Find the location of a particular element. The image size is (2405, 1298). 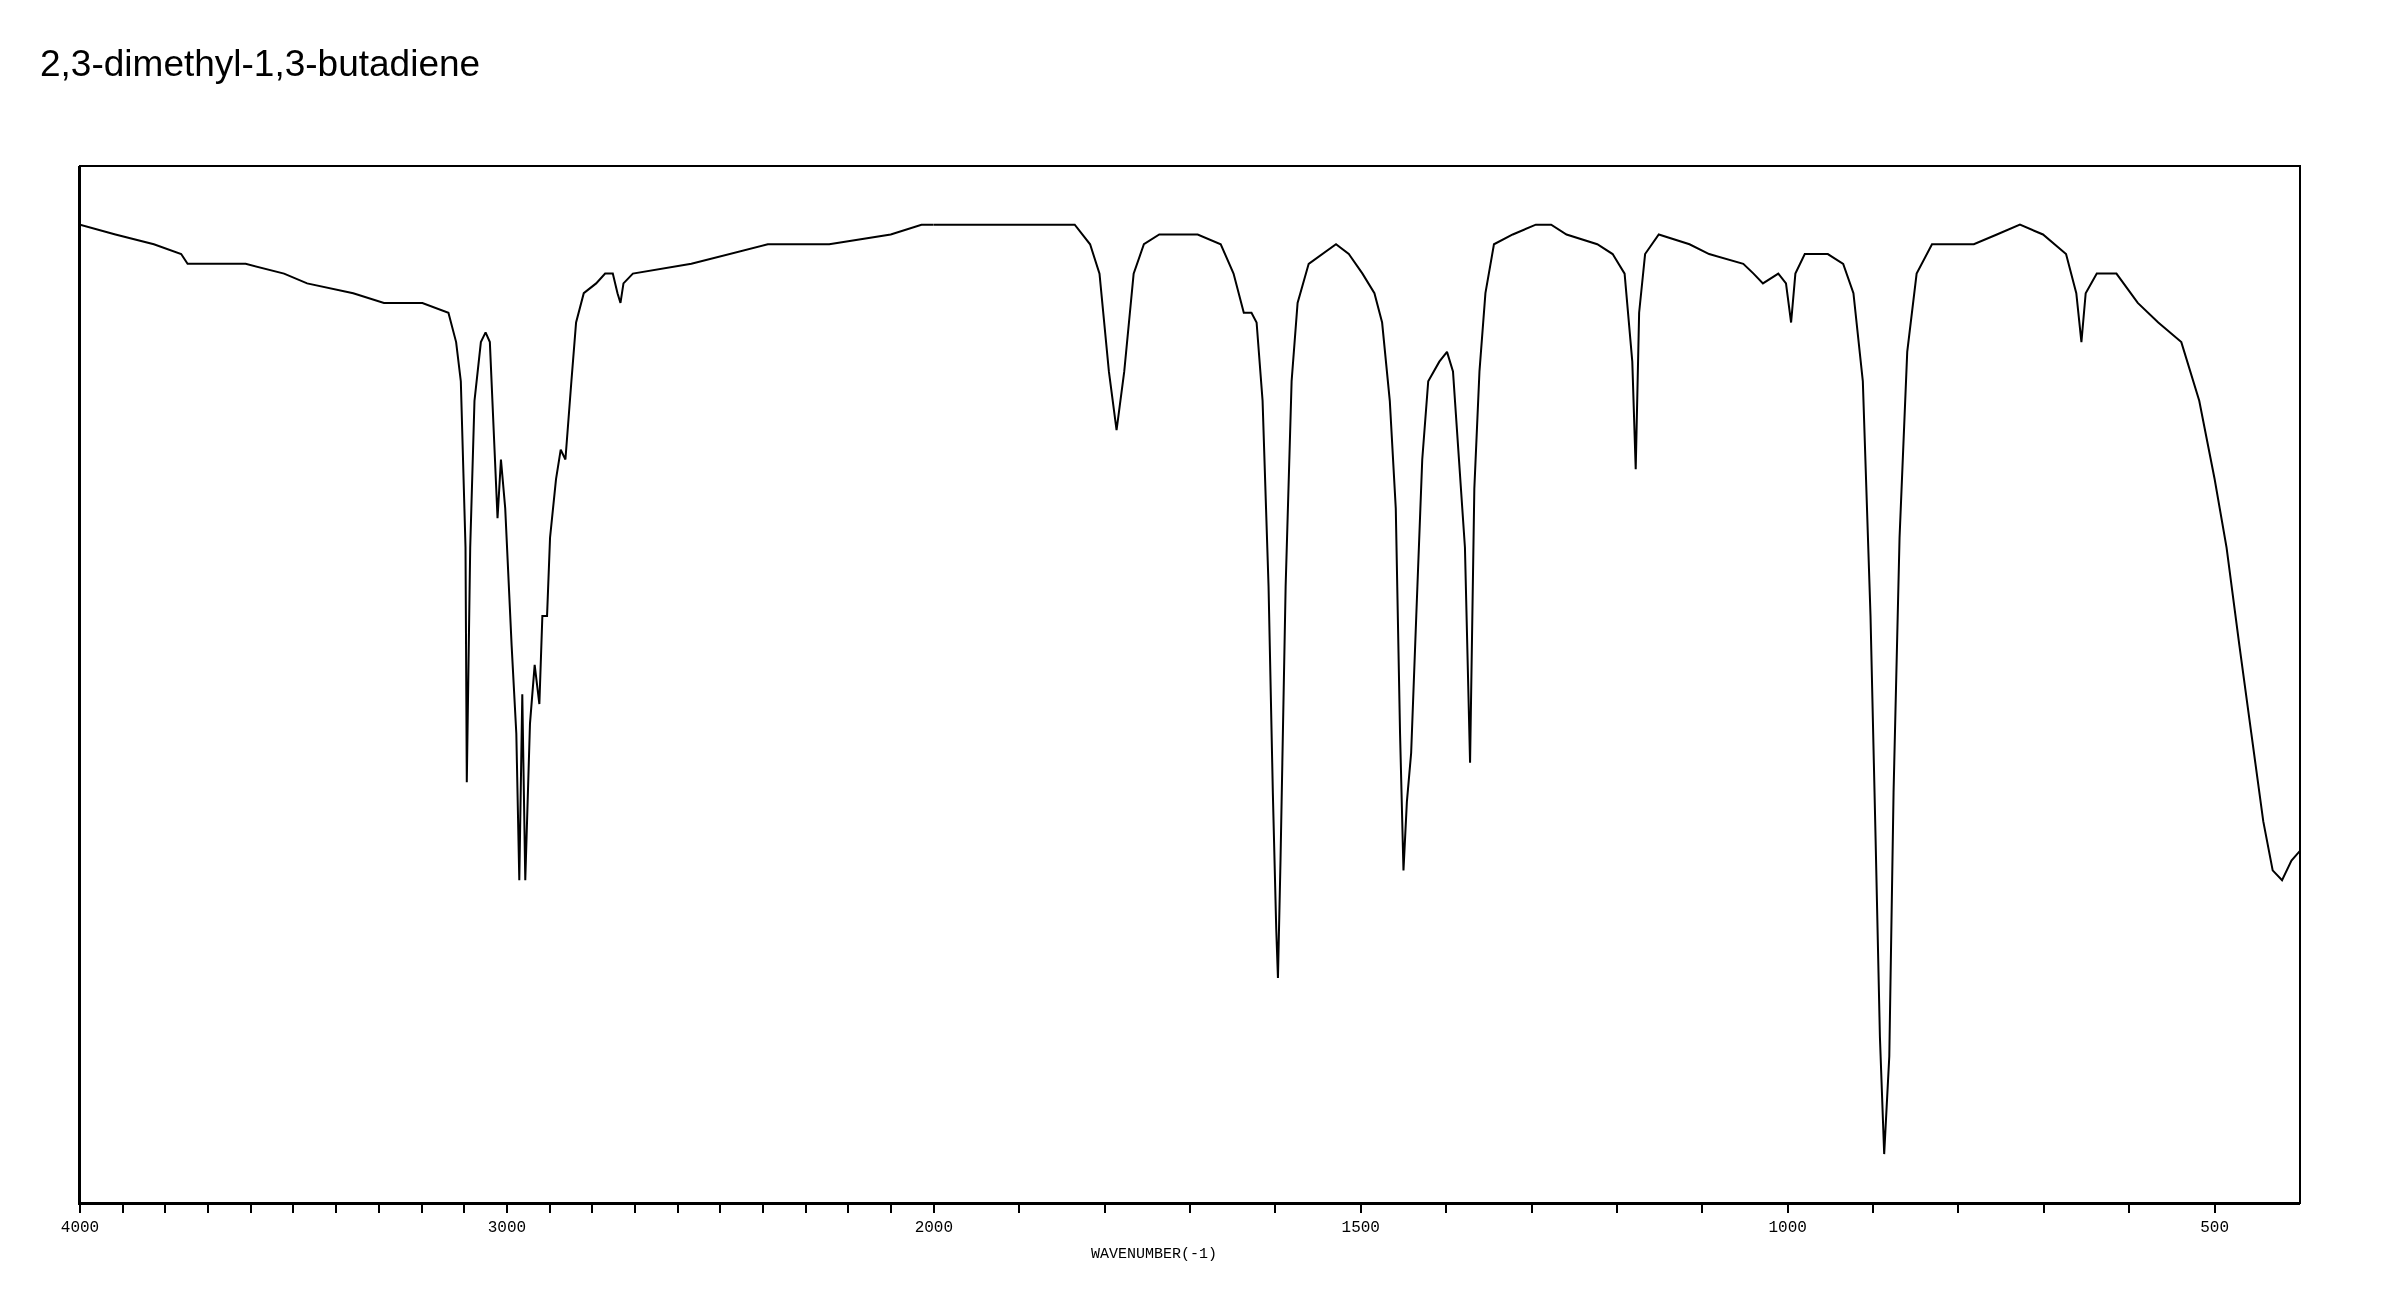

x-axis-title: WAVENUMBER(-1) is located at coordinates (1154, 1254).